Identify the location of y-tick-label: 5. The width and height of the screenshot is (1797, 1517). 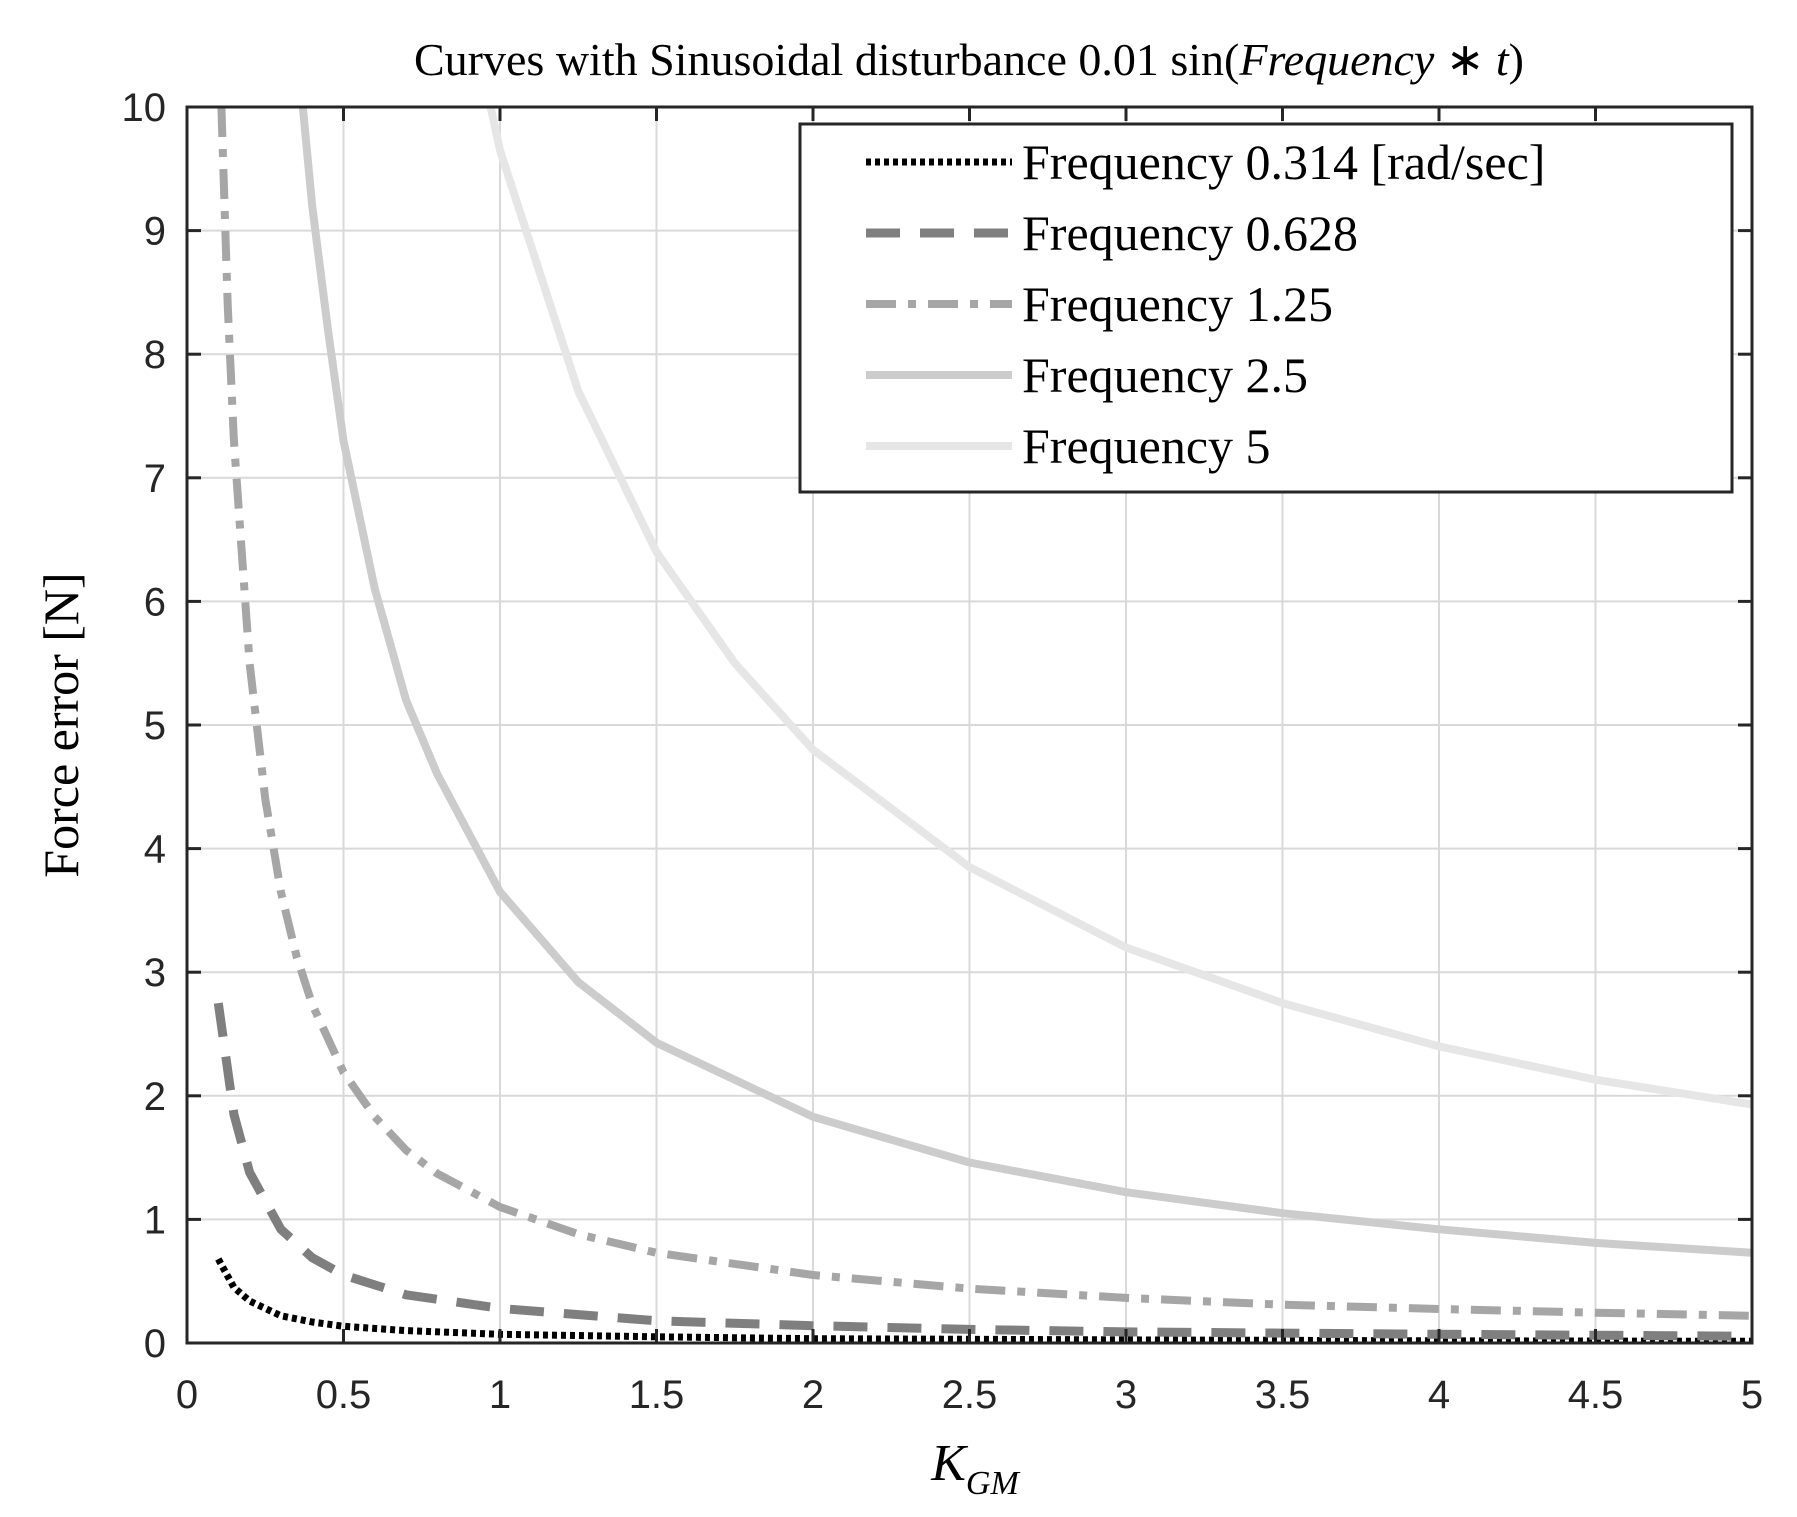
(155, 726).